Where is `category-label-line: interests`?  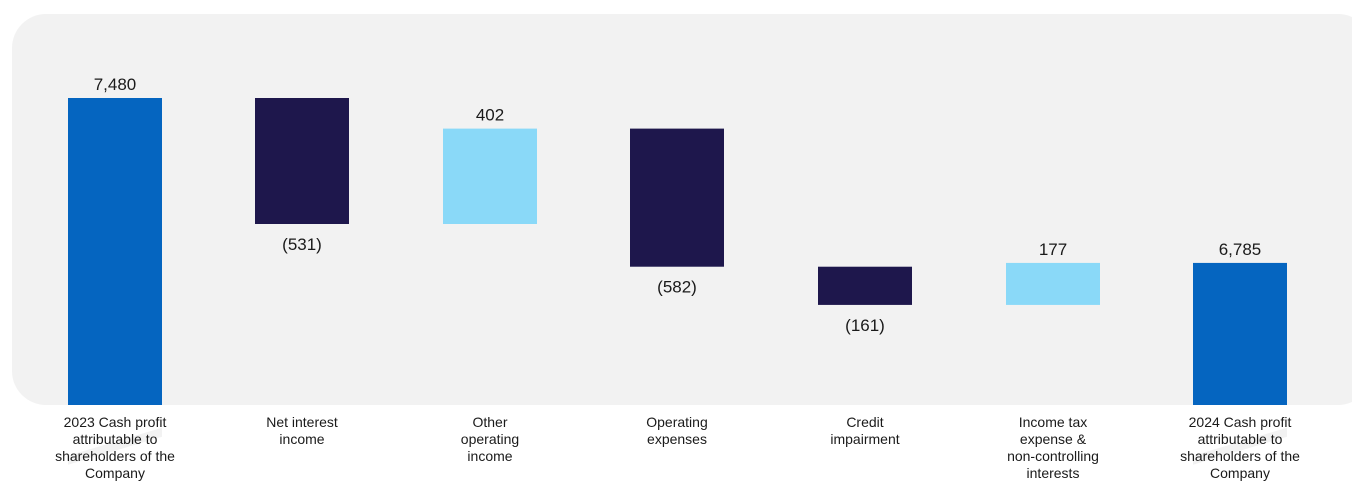
category-label-line: interests is located at coordinates (1053, 473).